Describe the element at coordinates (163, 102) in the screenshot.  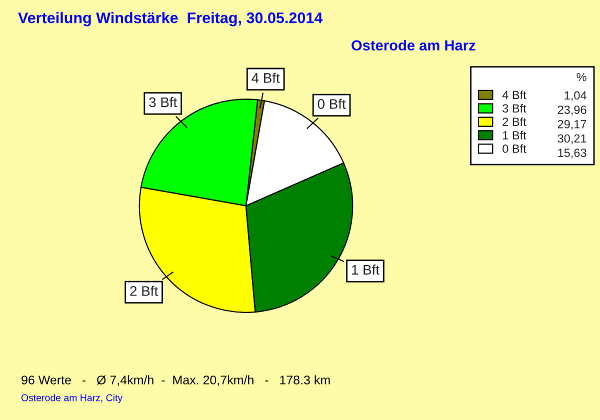
I see `slice-label: 3 Bft` at that location.